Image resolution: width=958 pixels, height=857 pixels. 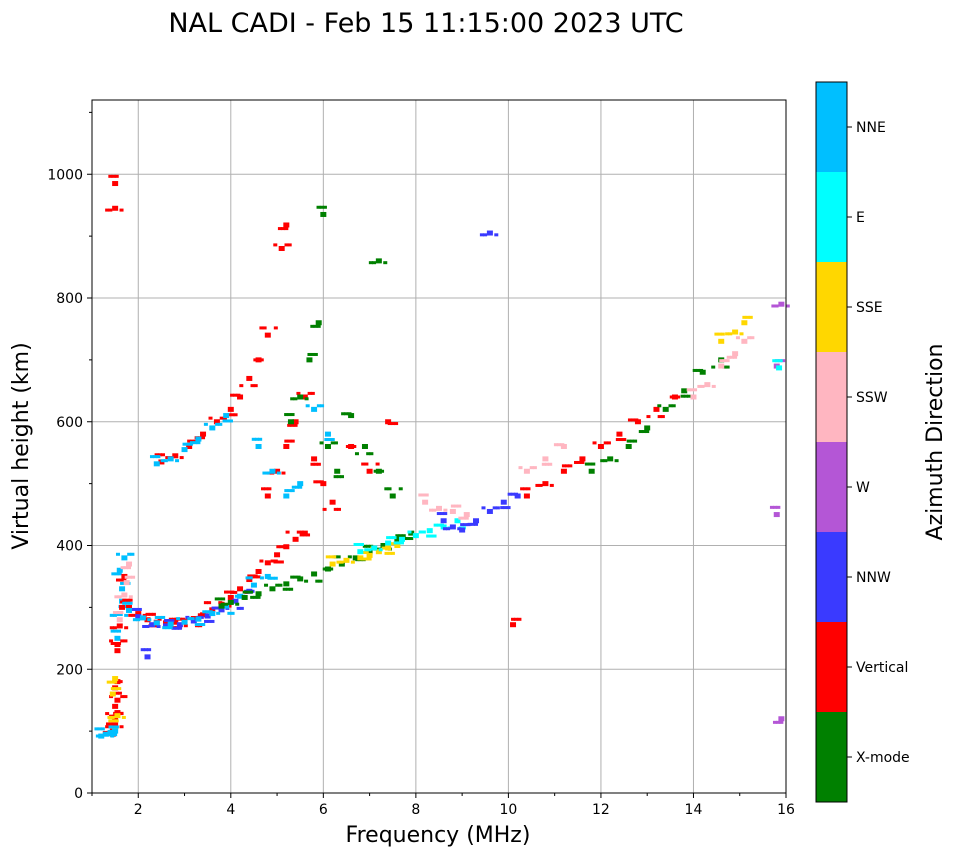 What do you see at coordinates (883, 758) in the screenshot?
I see `colorbar-label-x-mode: X-mode` at bounding box center [883, 758].